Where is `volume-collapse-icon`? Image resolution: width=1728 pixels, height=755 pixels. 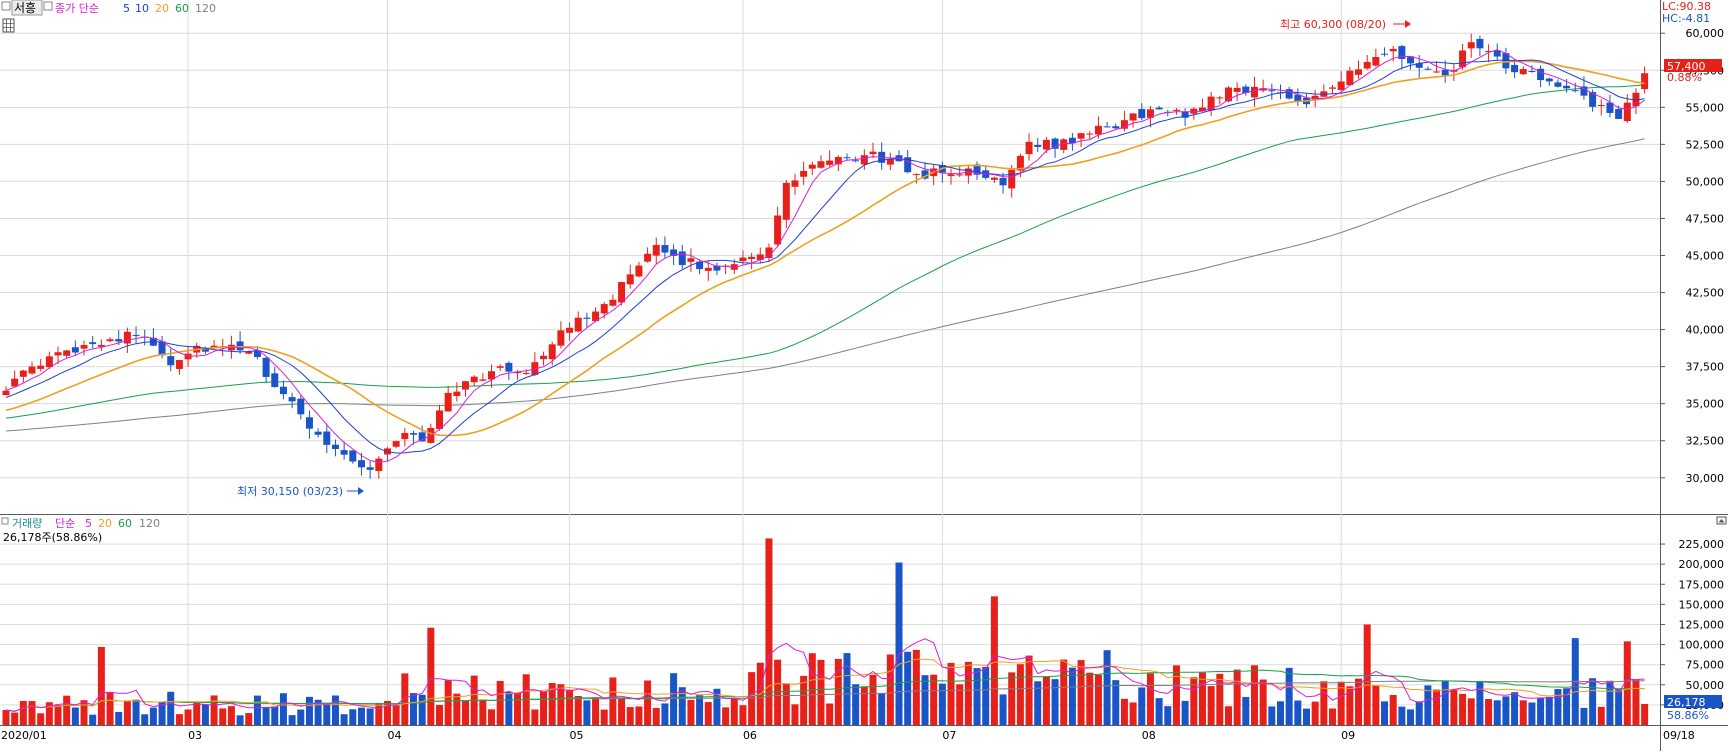 volume-collapse-icon is located at coordinates (5, 521).